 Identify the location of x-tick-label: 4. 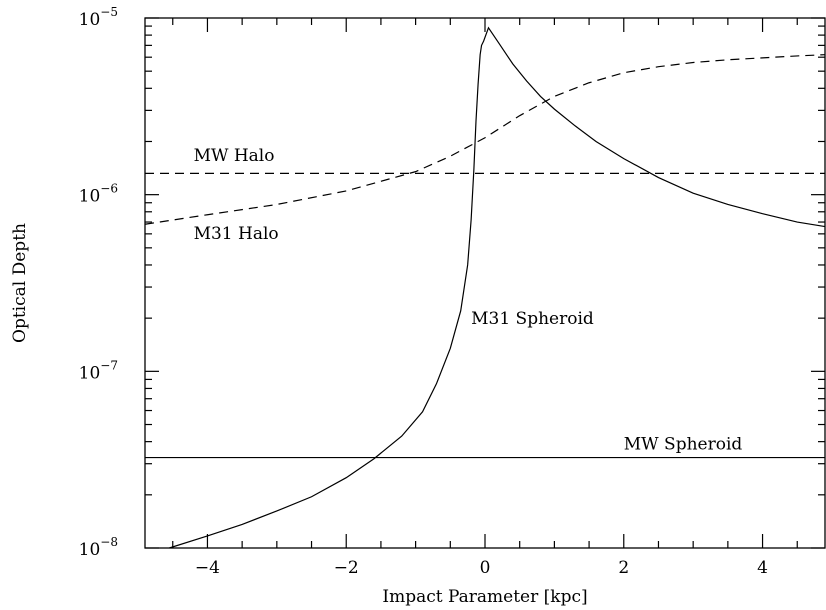
(762, 568).